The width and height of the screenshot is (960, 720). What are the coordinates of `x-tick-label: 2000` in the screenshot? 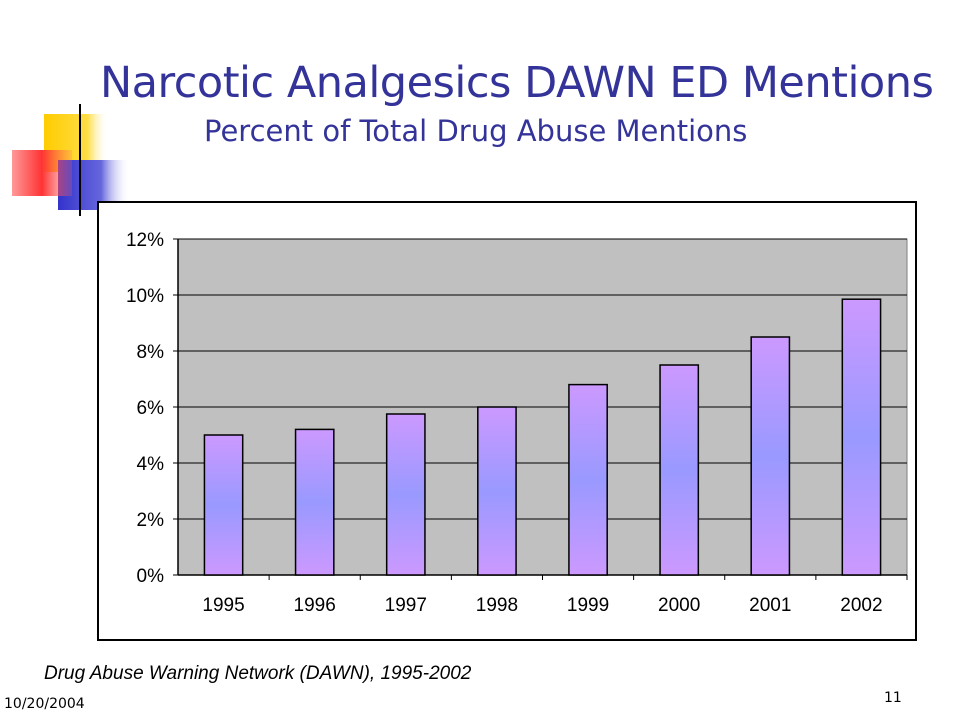 It's located at (679, 605).